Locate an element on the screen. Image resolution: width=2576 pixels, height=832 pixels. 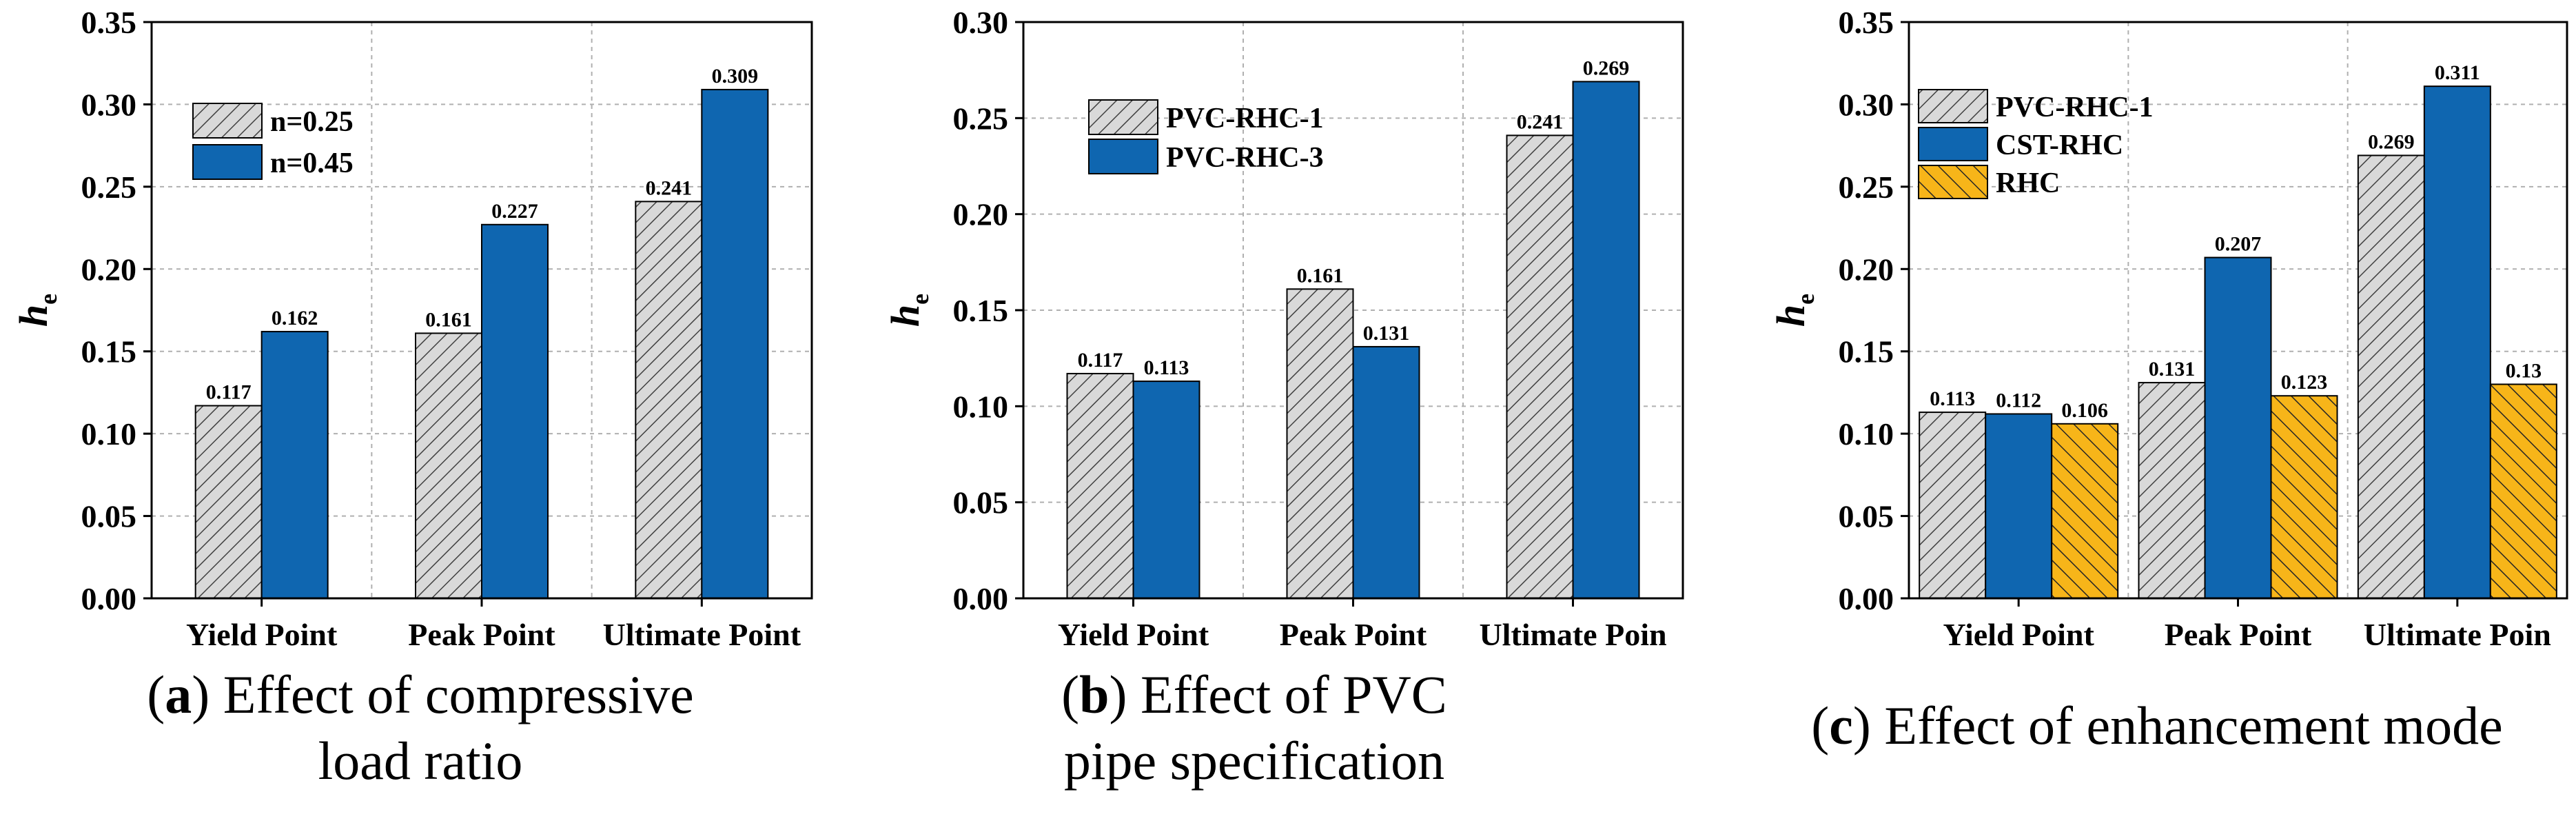
data-label: 0.311 is located at coordinates (2457, 72).